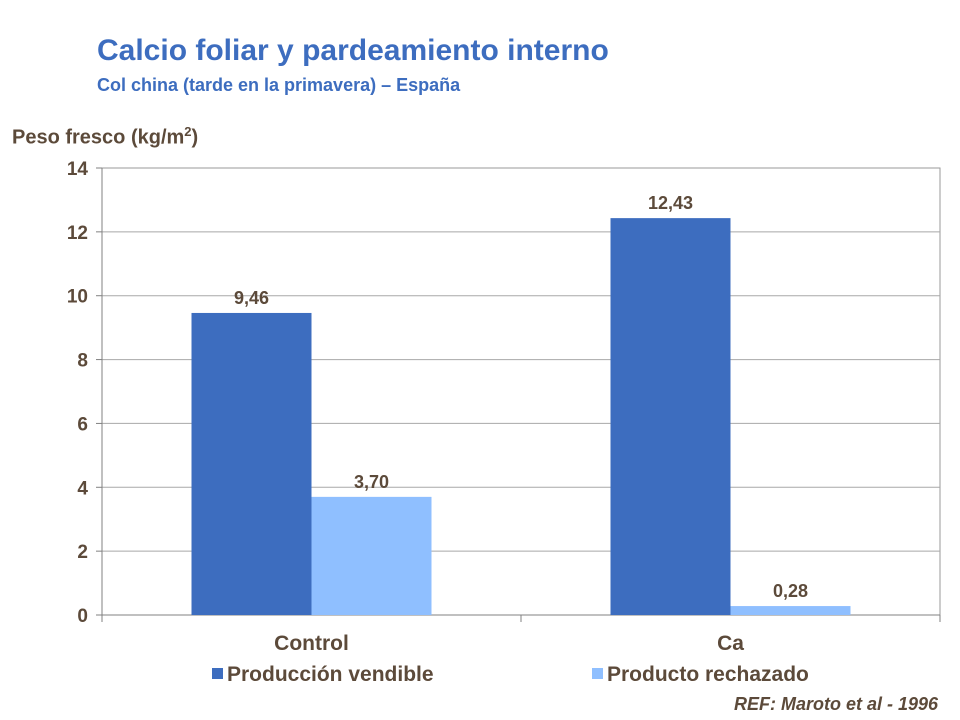 The height and width of the screenshot is (720, 960). I want to click on y-tick-label: 4, so click(82, 488).